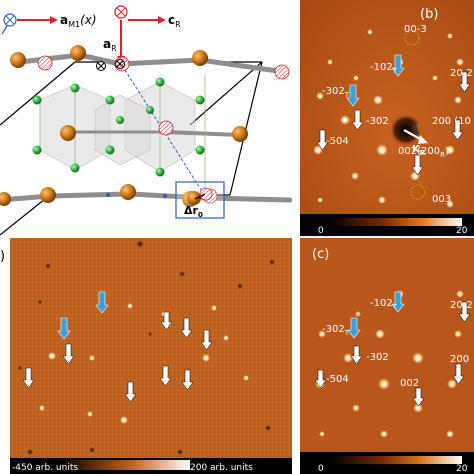  I want to click on label-002: 002(200R), so click(423, 152).